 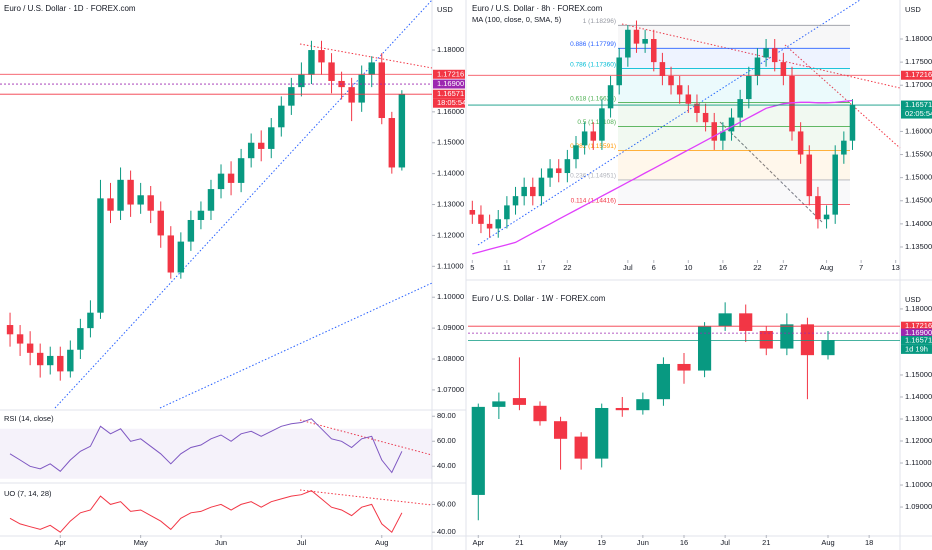 I want to click on y-tick-label: 1.17500, so click(x=918, y=61).